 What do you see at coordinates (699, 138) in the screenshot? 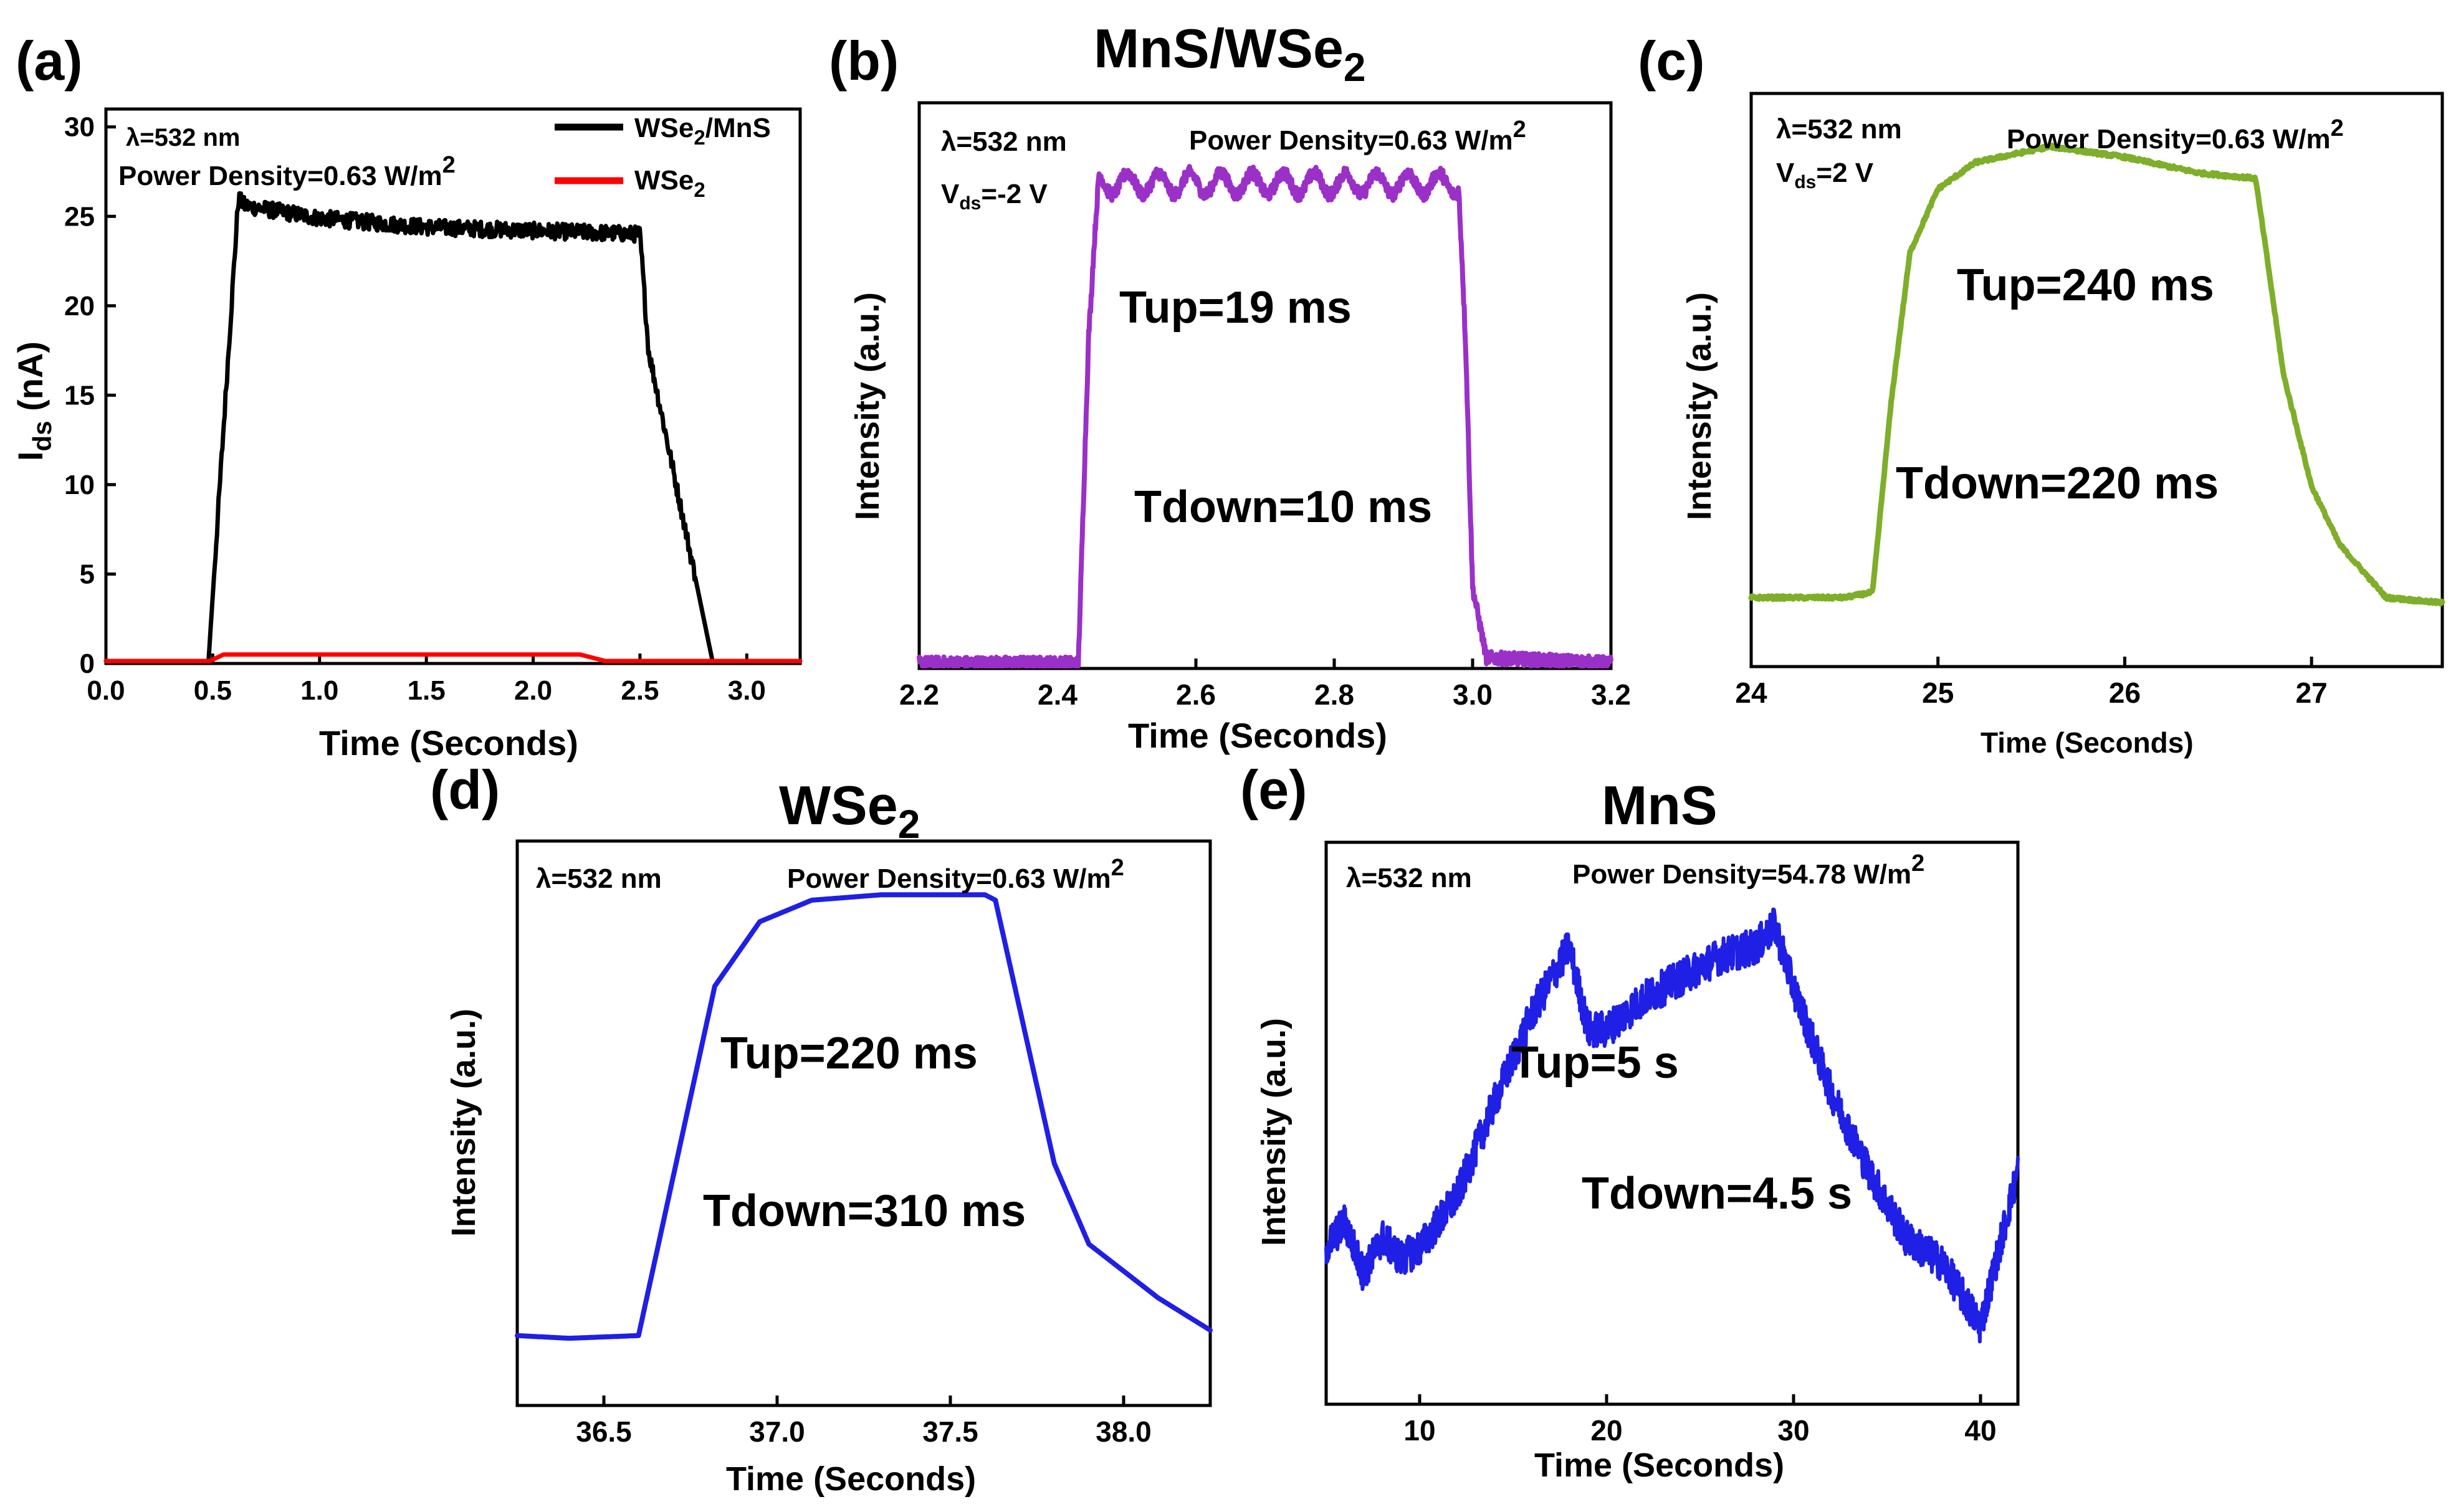
I see `legend-label-a-0-sub: 2` at bounding box center [699, 138].